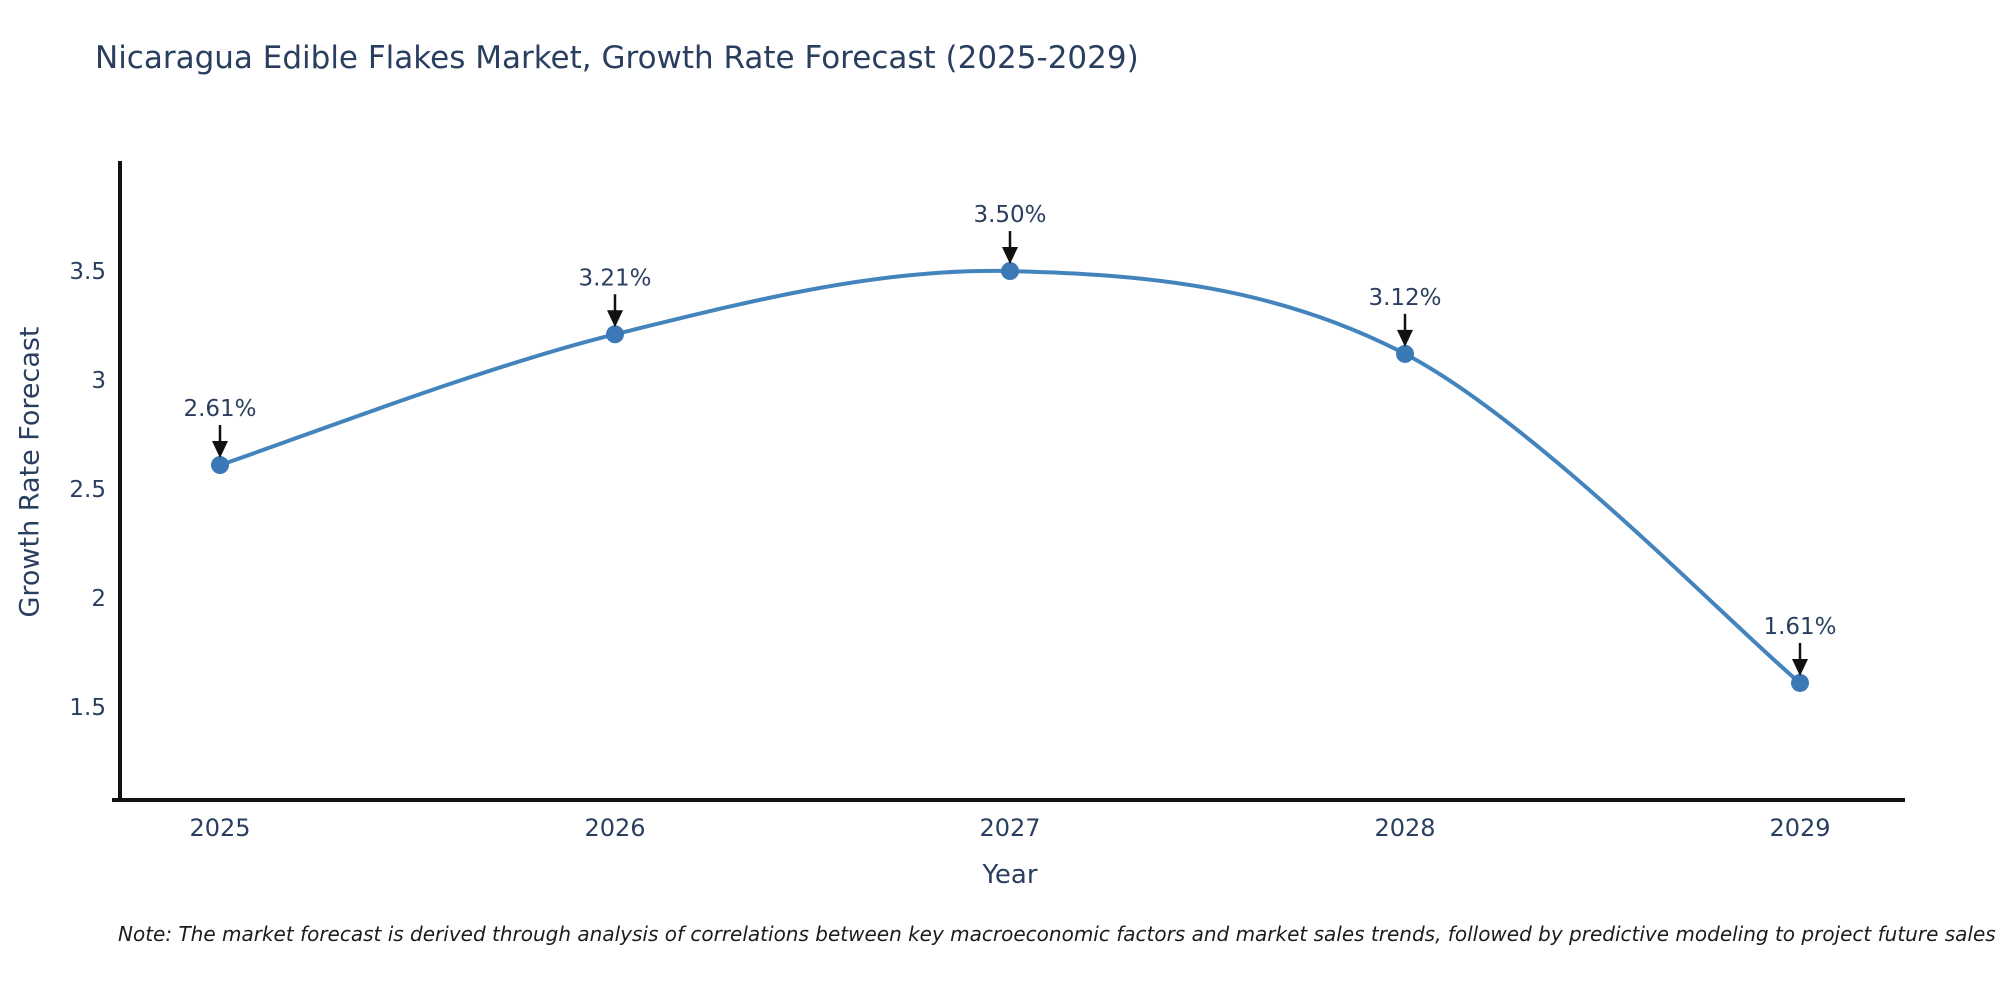 The image size is (2000, 1000). Describe the element at coordinates (1404, 298) in the screenshot. I see `data-point-label: 3.12%` at that location.